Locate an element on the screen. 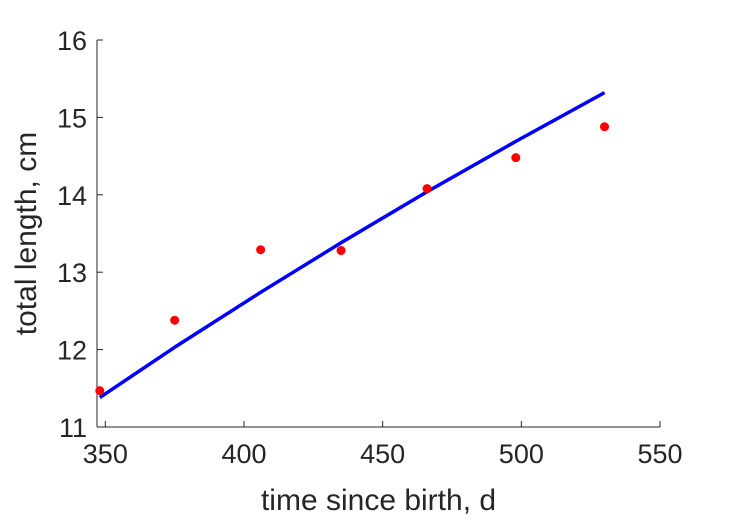 The image size is (729, 521). x-tick-label: 500 is located at coordinates (521, 454).